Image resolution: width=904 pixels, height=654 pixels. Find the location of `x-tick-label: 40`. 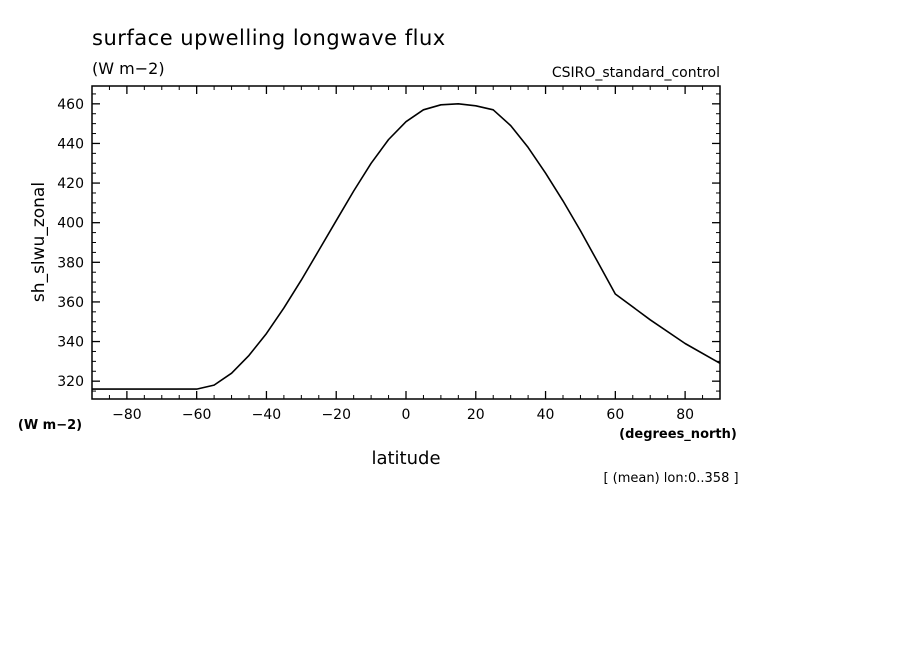

x-tick-label: 40 is located at coordinates (546, 415).